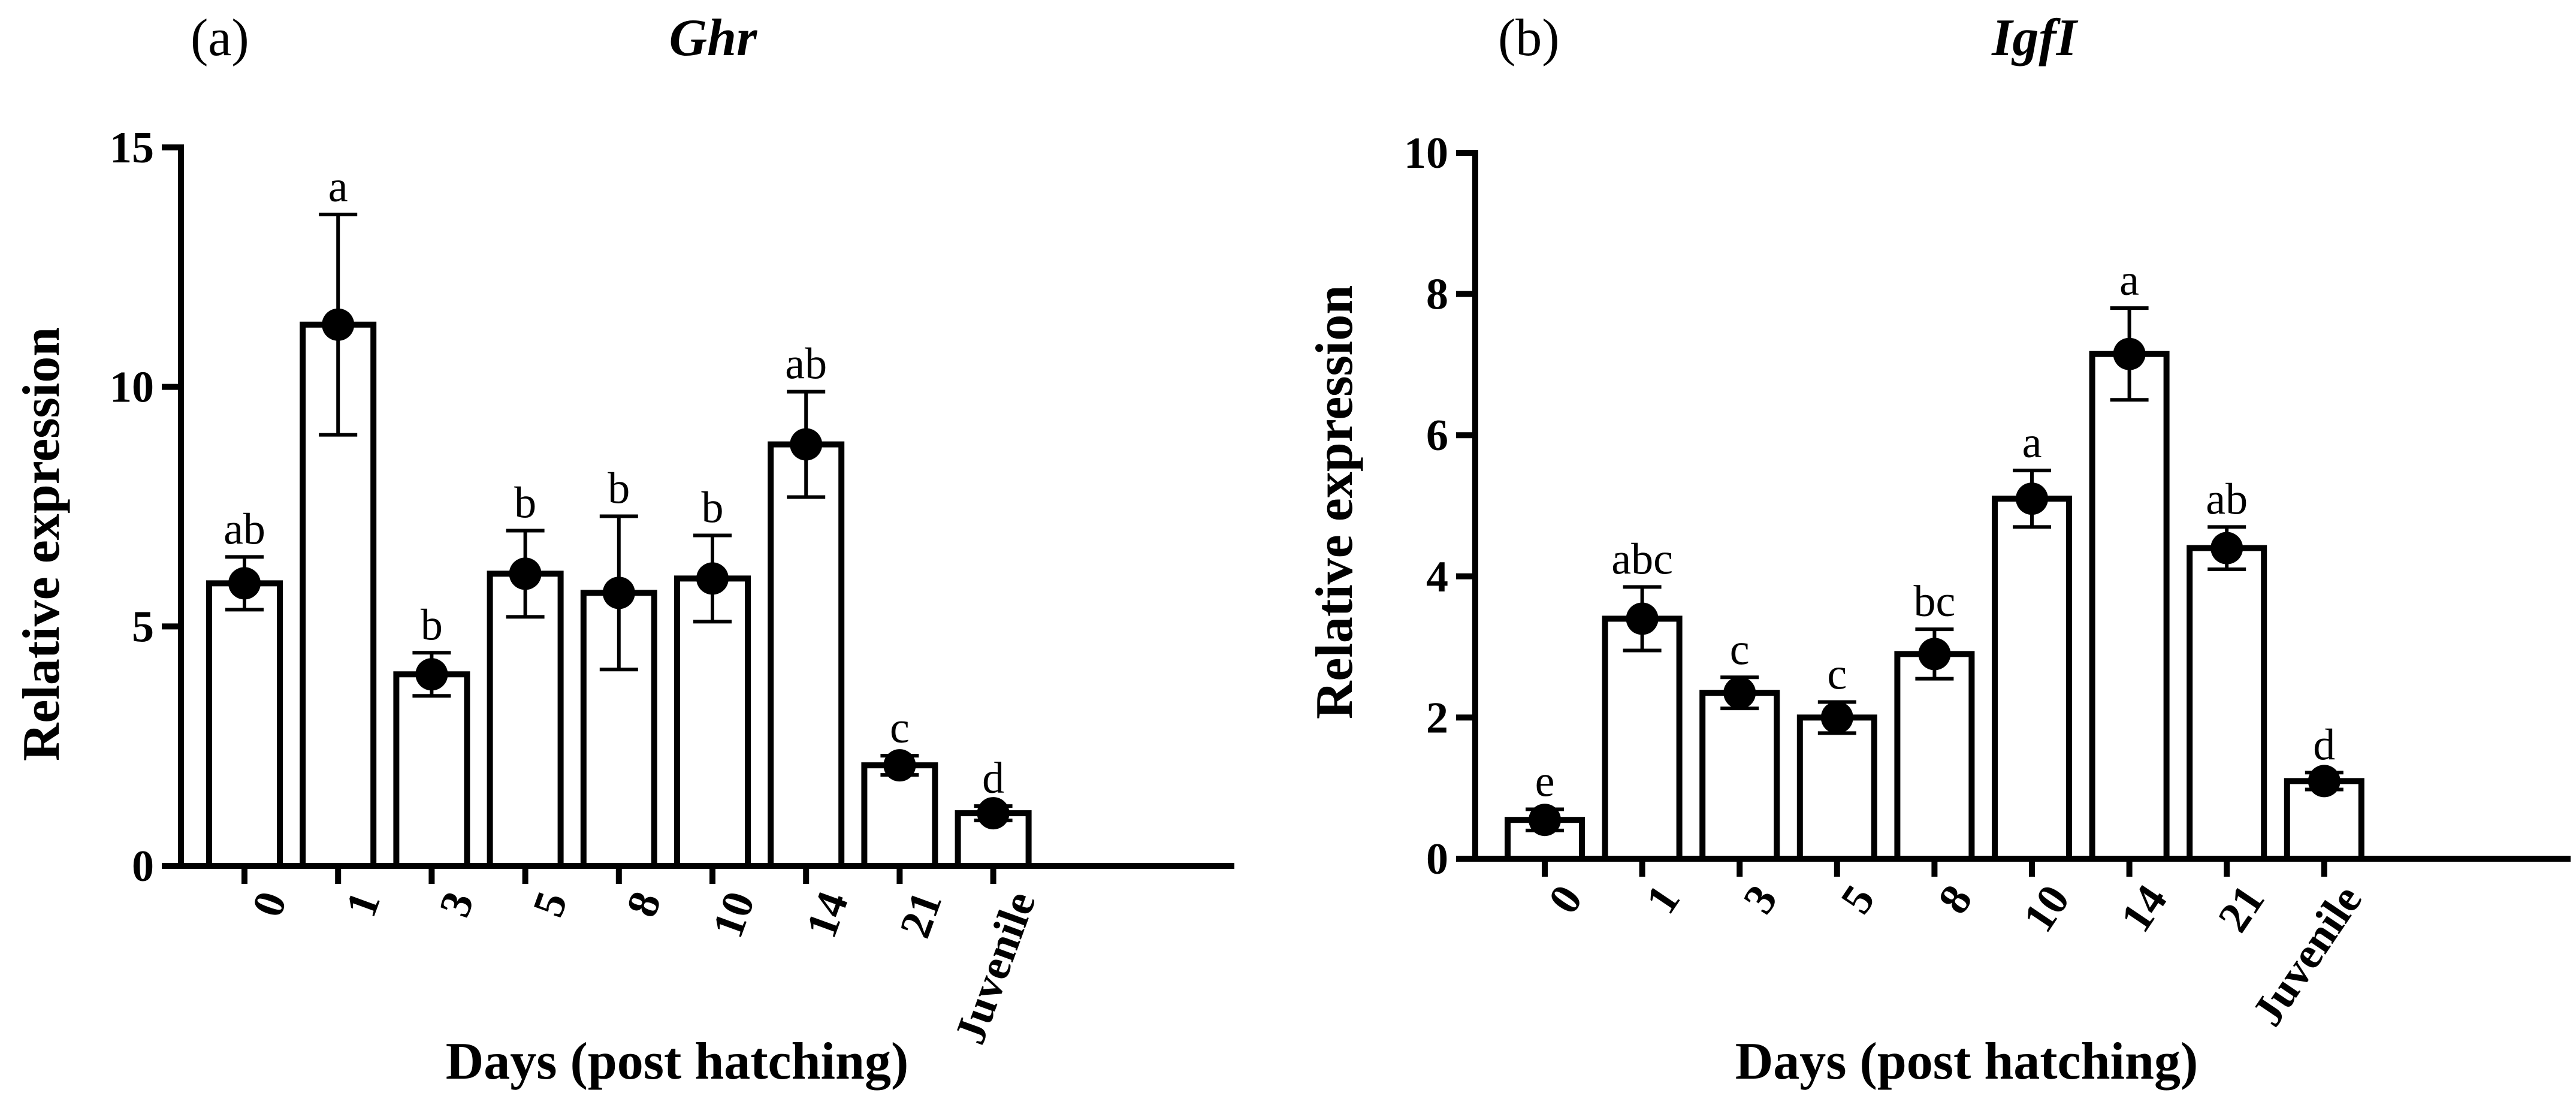  I want to click on x-tick-label: Juvenile, so click(995, 968).